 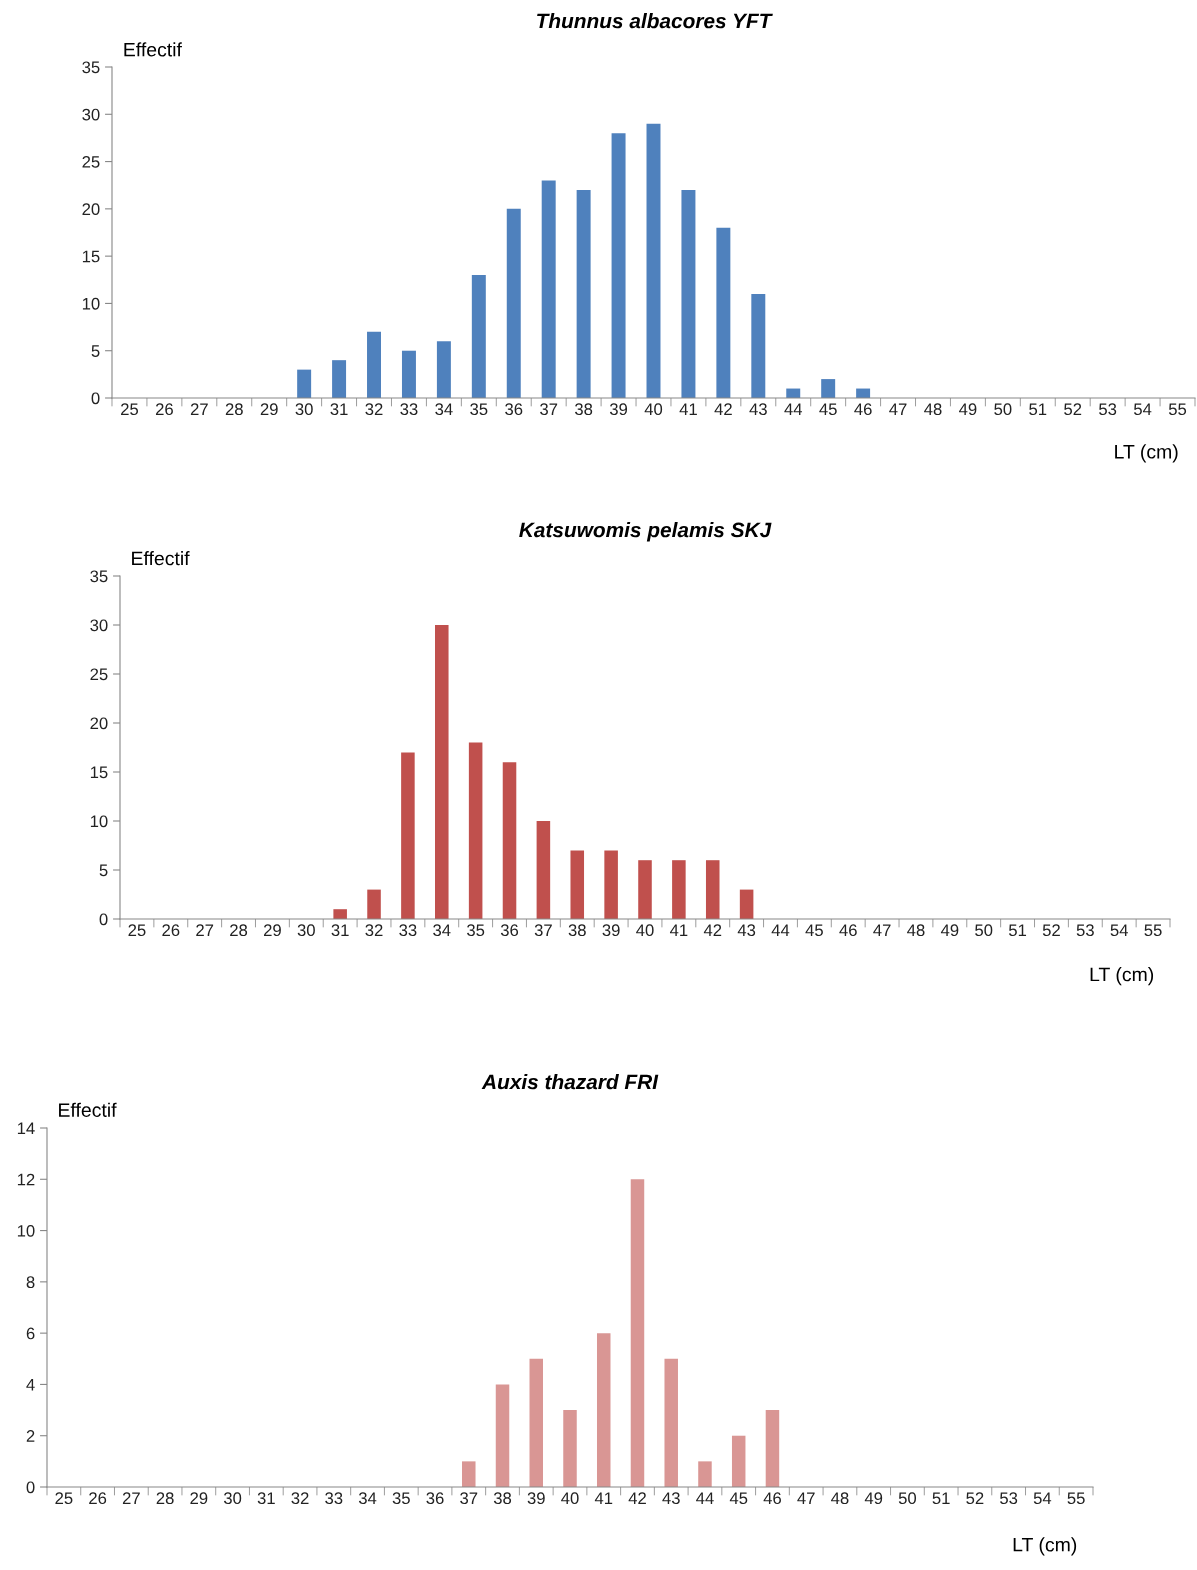 I want to click on y-tick-label: 14, so click(x=26, y=1128).